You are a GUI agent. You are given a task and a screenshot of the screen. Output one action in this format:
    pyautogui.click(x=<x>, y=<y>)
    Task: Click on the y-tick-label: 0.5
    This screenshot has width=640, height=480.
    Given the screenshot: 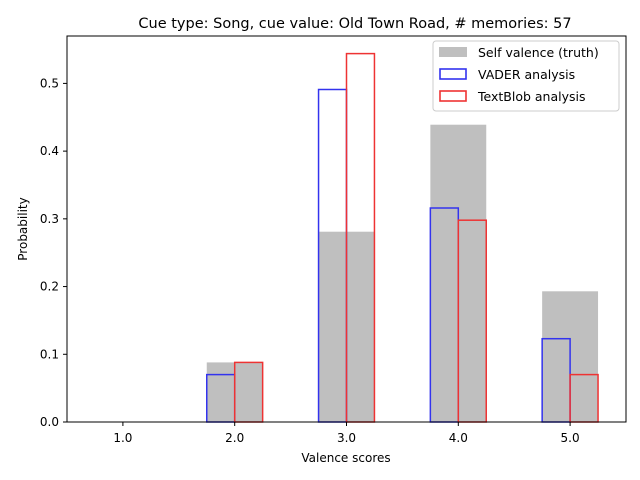 What is the action you would take?
    pyautogui.click(x=49, y=83)
    